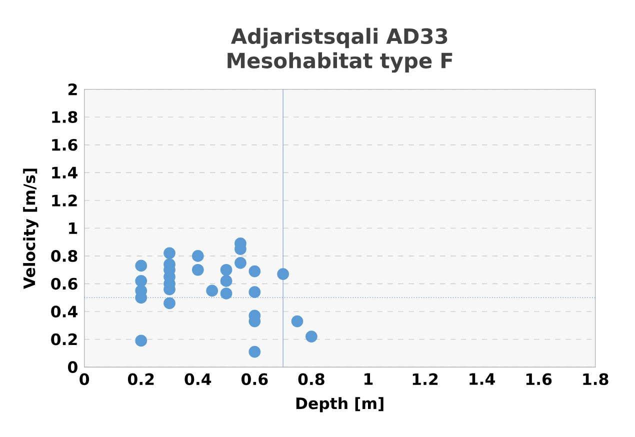 The width and height of the screenshot is (635, 437). What do you see at coordinates (425, 379) in the screenshot?
I see `x-tick-label: 1.2` at bounding box center [425, 379].